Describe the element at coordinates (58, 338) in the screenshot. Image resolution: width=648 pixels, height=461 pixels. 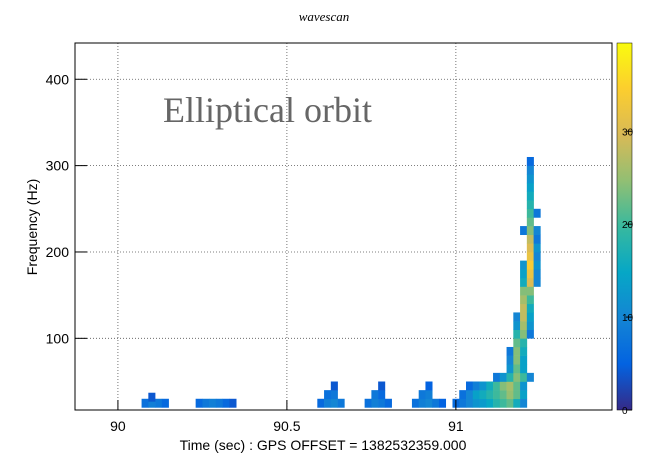
I see `y-tick-label: 100` at that location.